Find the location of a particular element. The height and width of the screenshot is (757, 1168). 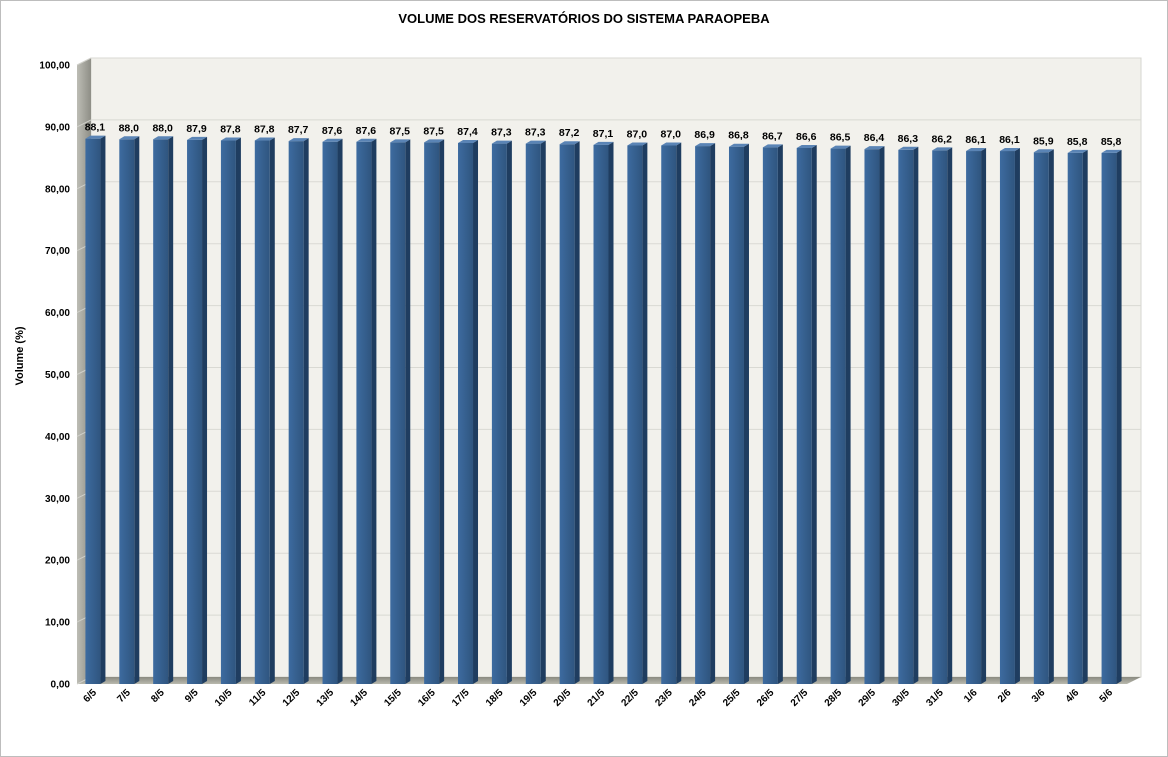

x-tick-label: 31/5 is located at coordinates (935, 698).